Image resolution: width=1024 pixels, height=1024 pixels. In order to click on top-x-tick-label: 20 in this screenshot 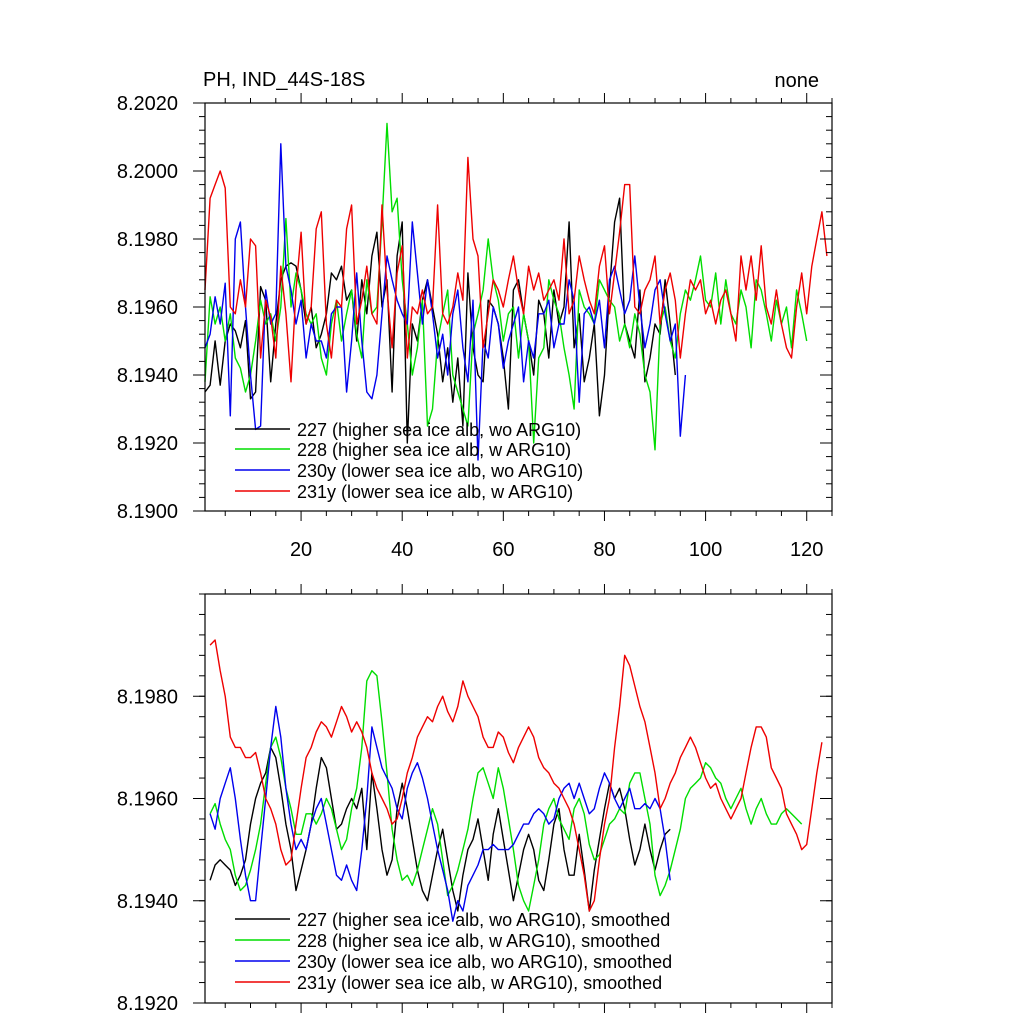, I will do `click(301, 550)`.